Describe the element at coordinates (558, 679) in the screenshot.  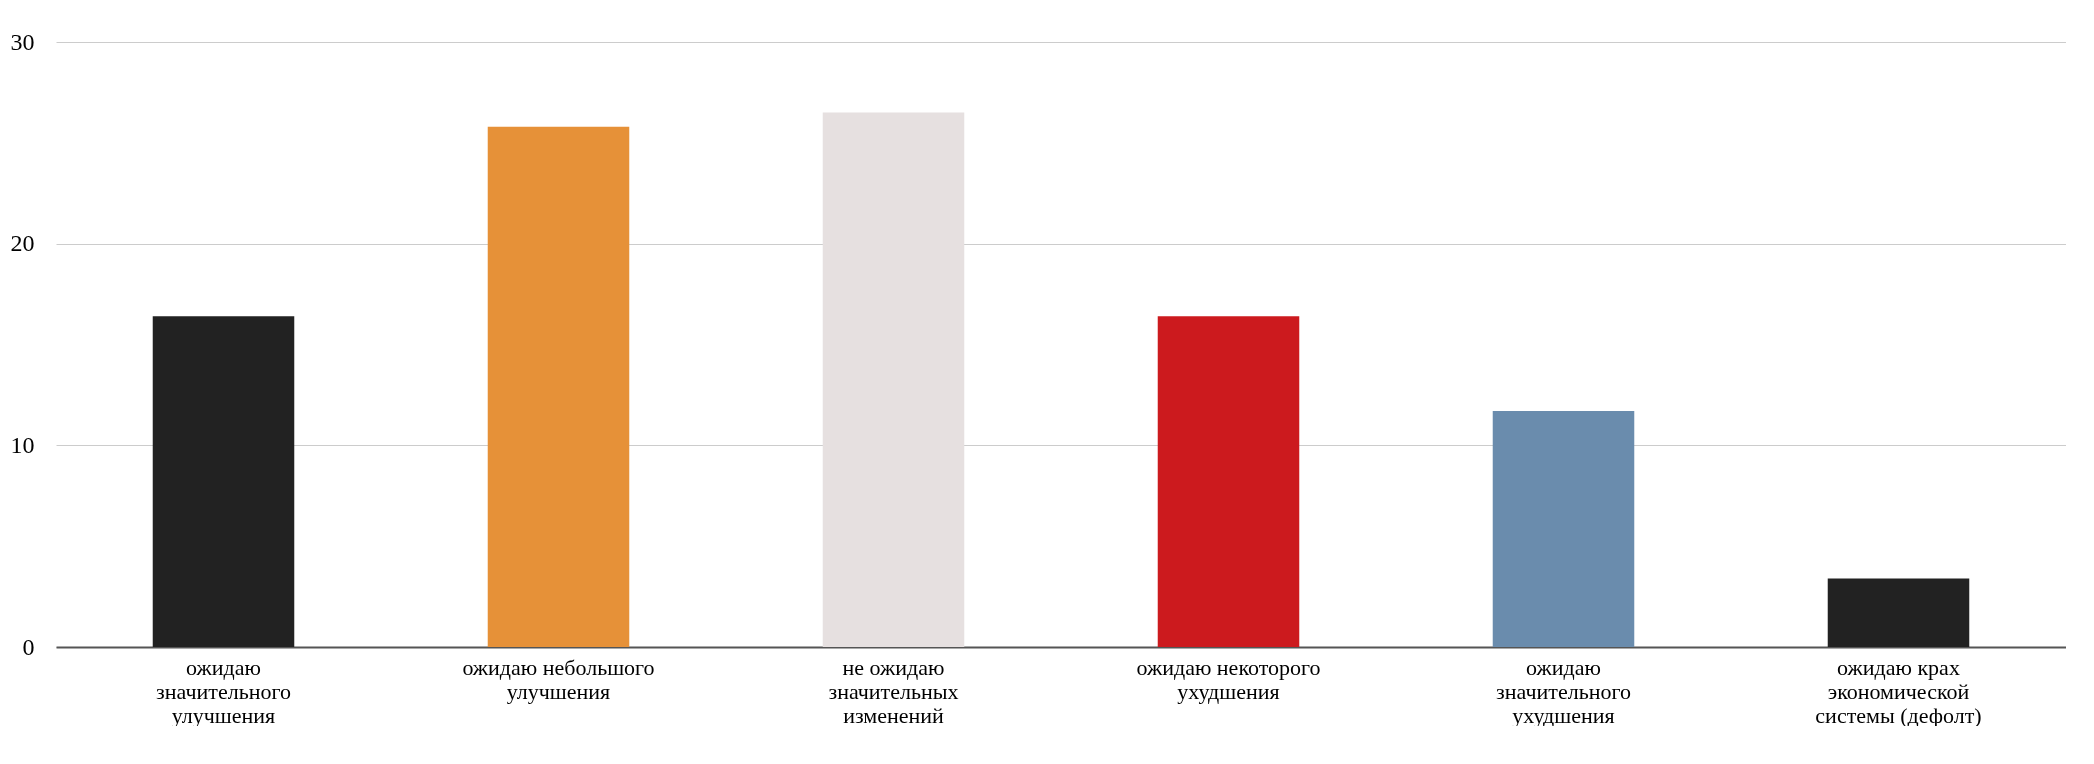
I see `x-tick-label: ожидаю небольшого улучшения` at that location.